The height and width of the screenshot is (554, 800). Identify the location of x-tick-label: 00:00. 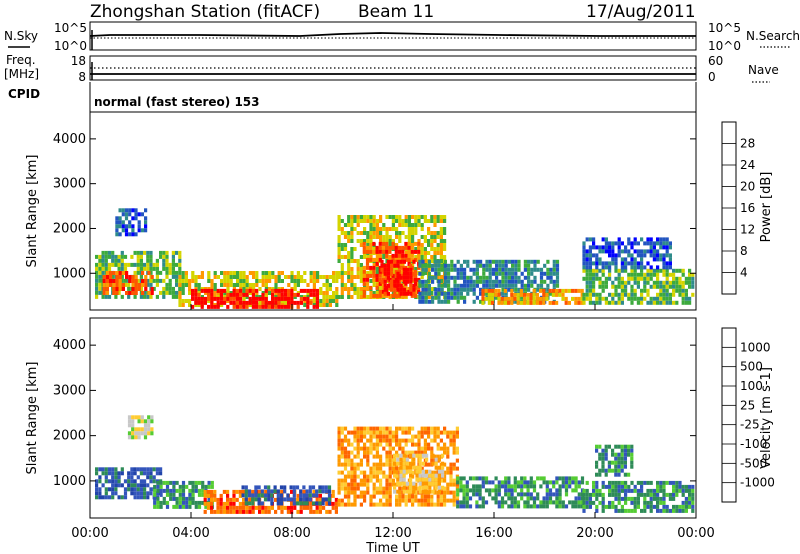
(695, 533).